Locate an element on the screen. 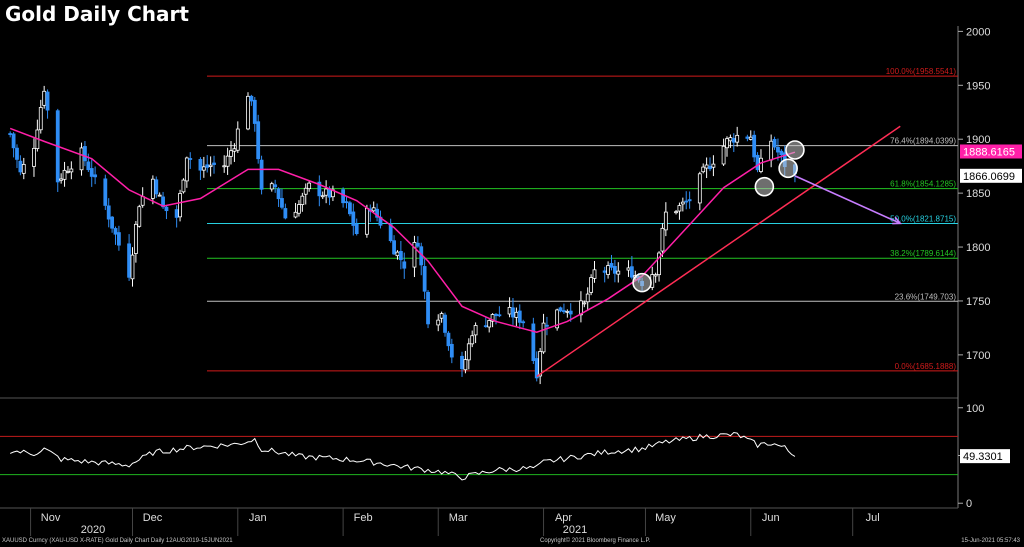 Image resolution: width=1024 pixels, height=547 pixels. y-tick-label: 1900 is located at coordinates (978, 140).